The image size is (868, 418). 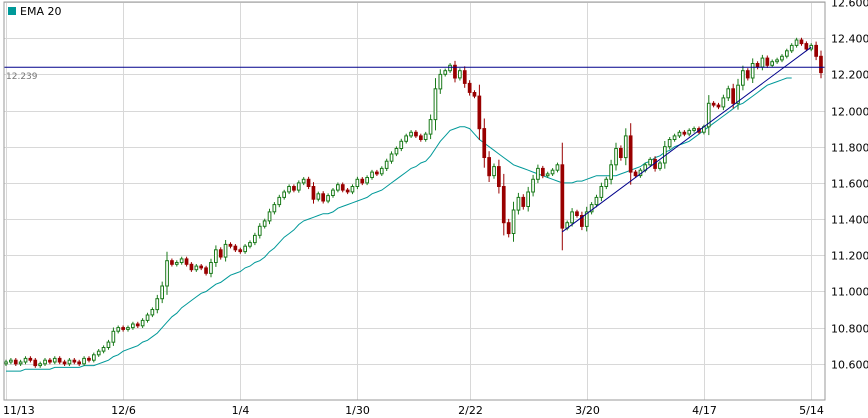 I want to click on legend-label: EMA 20, so click(x=40, y=11).